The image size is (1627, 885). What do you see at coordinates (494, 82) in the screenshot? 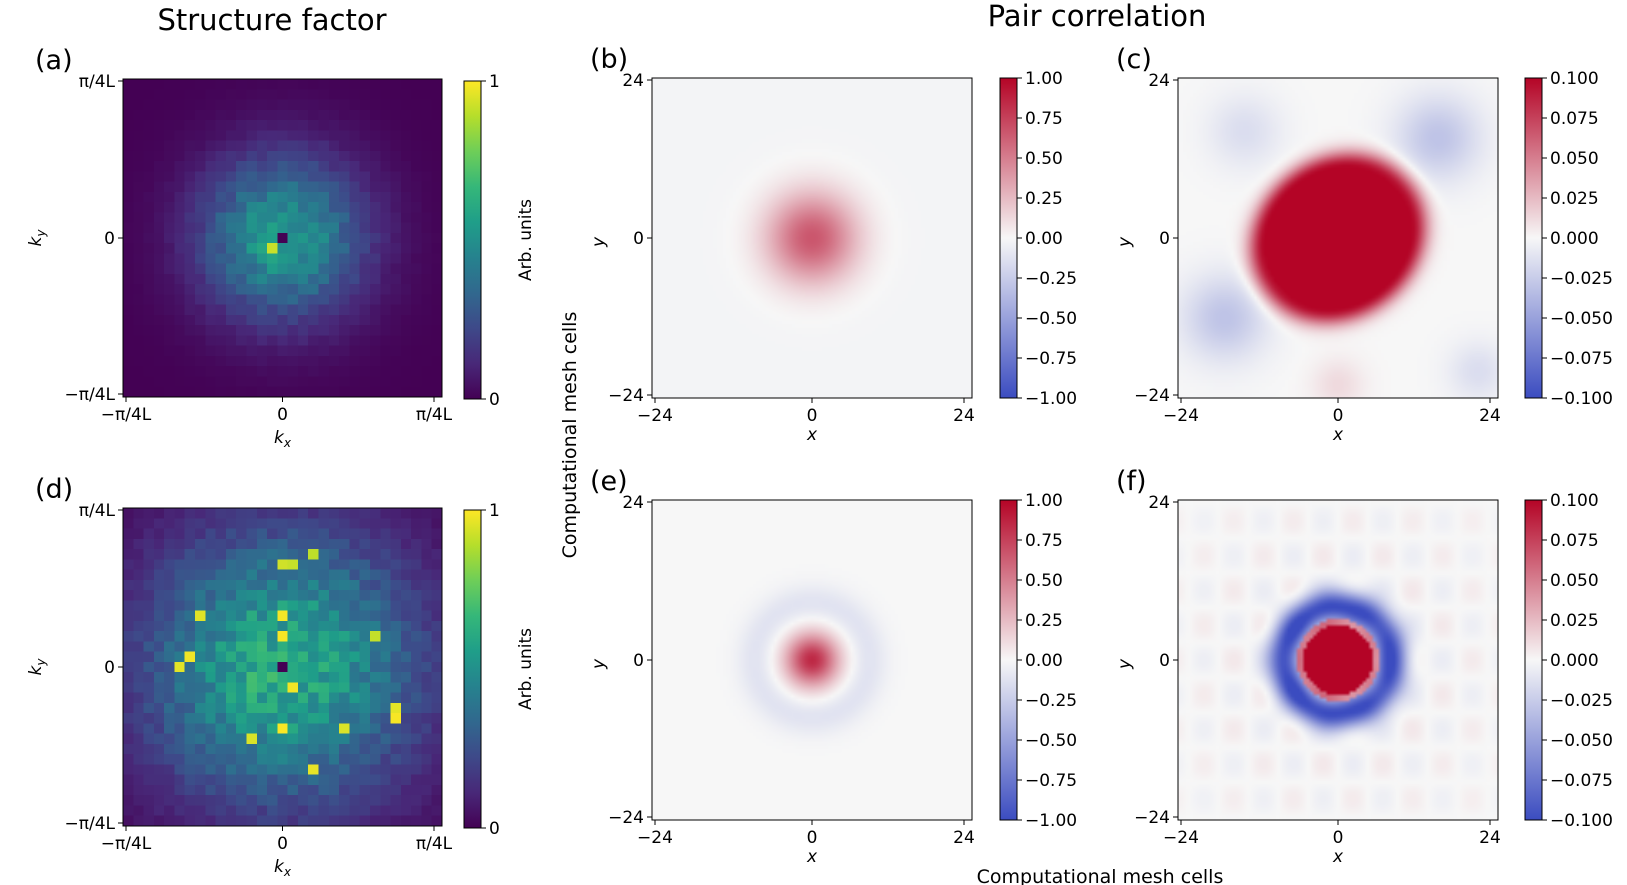
I see `colorbar-tick-label-a: 1` at bounding box center [494, 82].